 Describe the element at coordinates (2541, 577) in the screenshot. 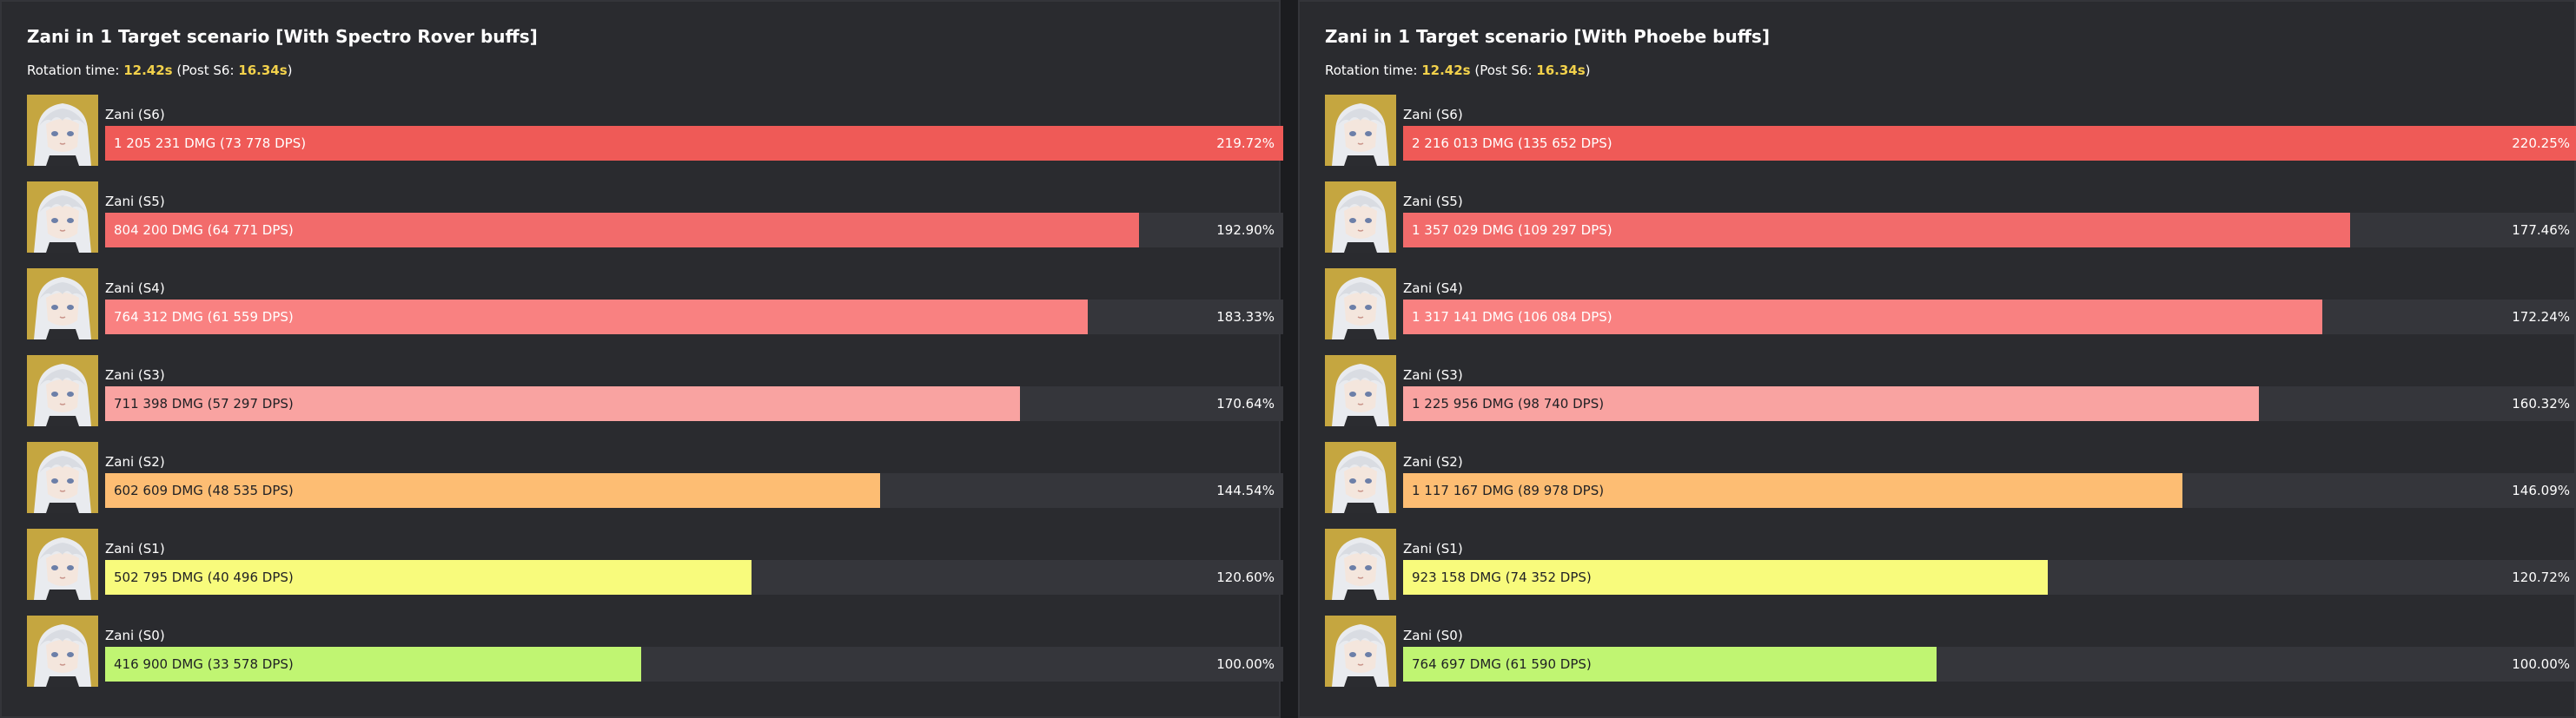

I see `bar-percent-label: 120.72%` at that location.